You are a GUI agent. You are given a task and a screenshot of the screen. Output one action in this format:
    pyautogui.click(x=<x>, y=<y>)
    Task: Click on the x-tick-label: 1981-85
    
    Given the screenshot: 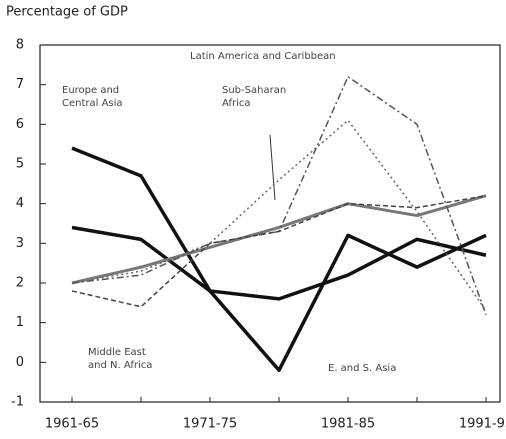 What is the action you would take?
    pyautogui.click(x=348, y=424)
    